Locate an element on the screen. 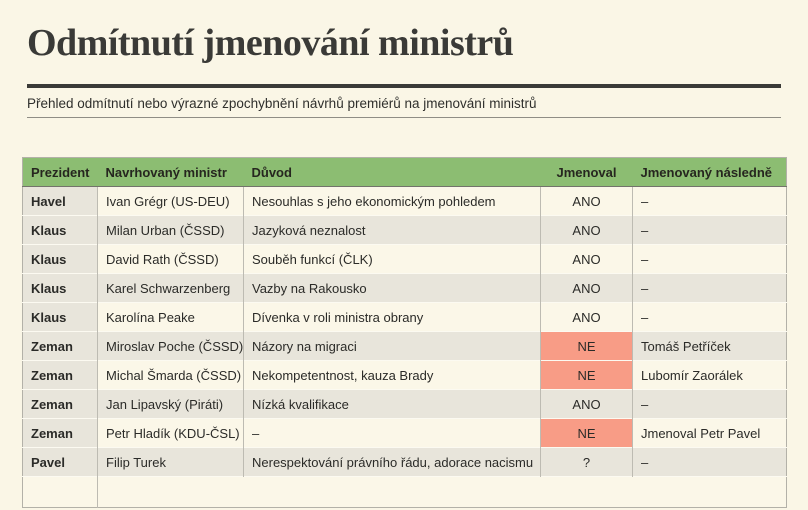  col-header-appointed: Jmenoval is located at coordinates (586, 172).